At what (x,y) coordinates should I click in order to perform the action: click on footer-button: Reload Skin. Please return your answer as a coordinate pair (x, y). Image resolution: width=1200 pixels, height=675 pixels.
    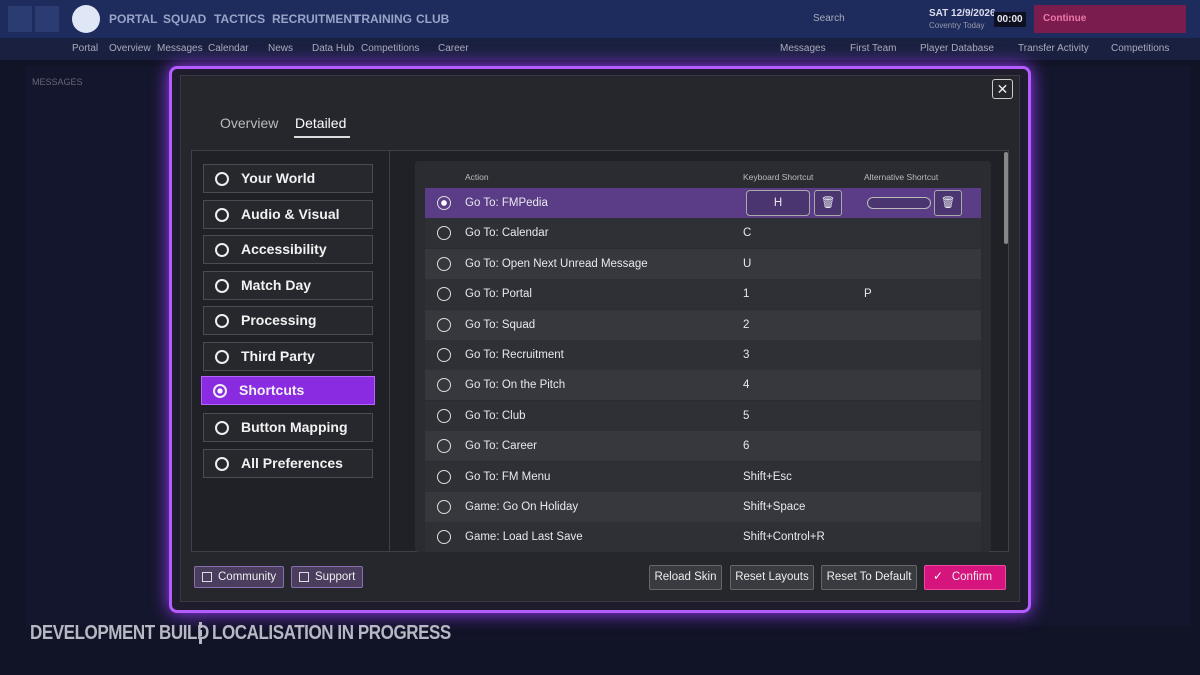
    Looking at the image, I should click on (685, 577).